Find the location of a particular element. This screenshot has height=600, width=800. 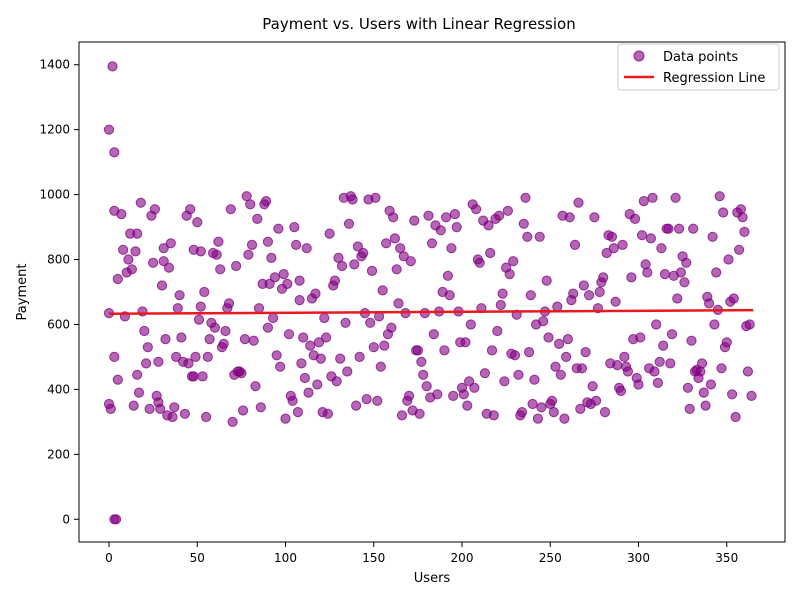

x-tick-label: 350 is located at coordinates (726, 558).